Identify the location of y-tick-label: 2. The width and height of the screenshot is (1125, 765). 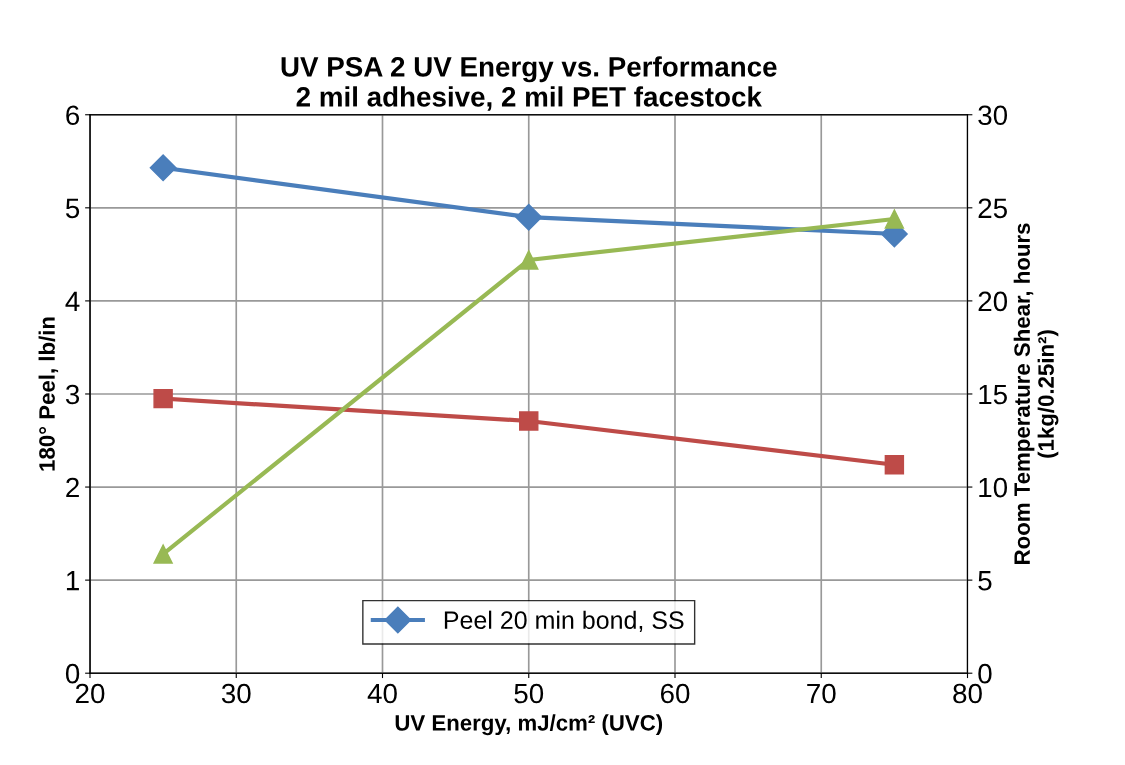
(72, 487).